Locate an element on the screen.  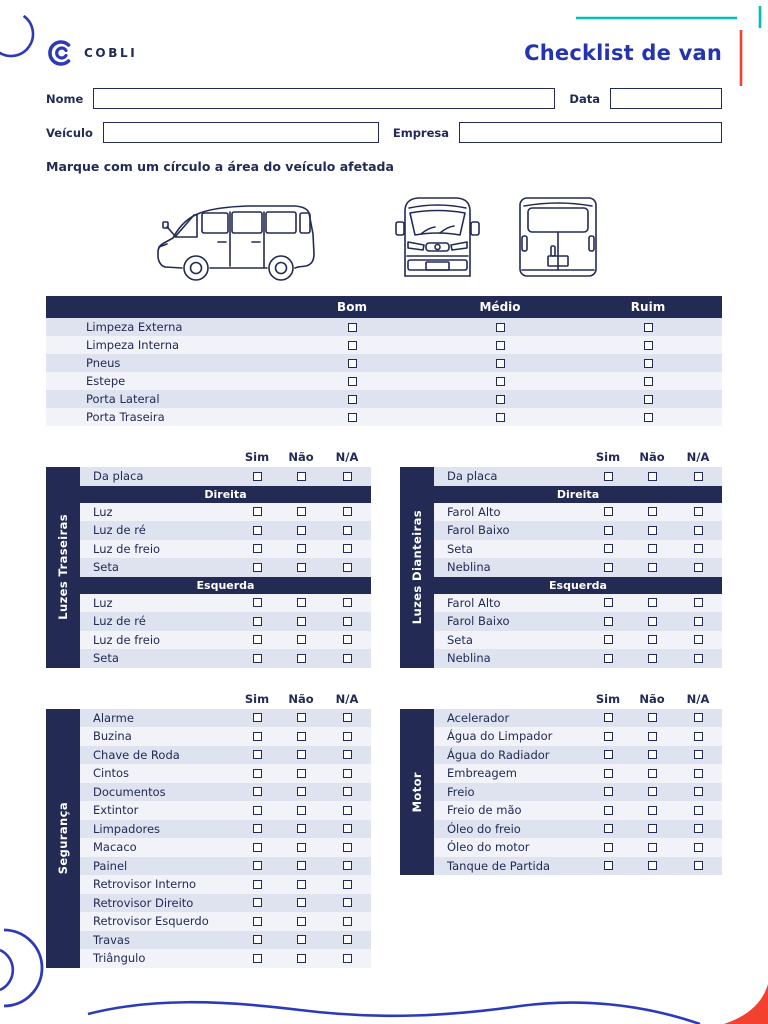
veiculo-input is located at coordinates (240, 132).